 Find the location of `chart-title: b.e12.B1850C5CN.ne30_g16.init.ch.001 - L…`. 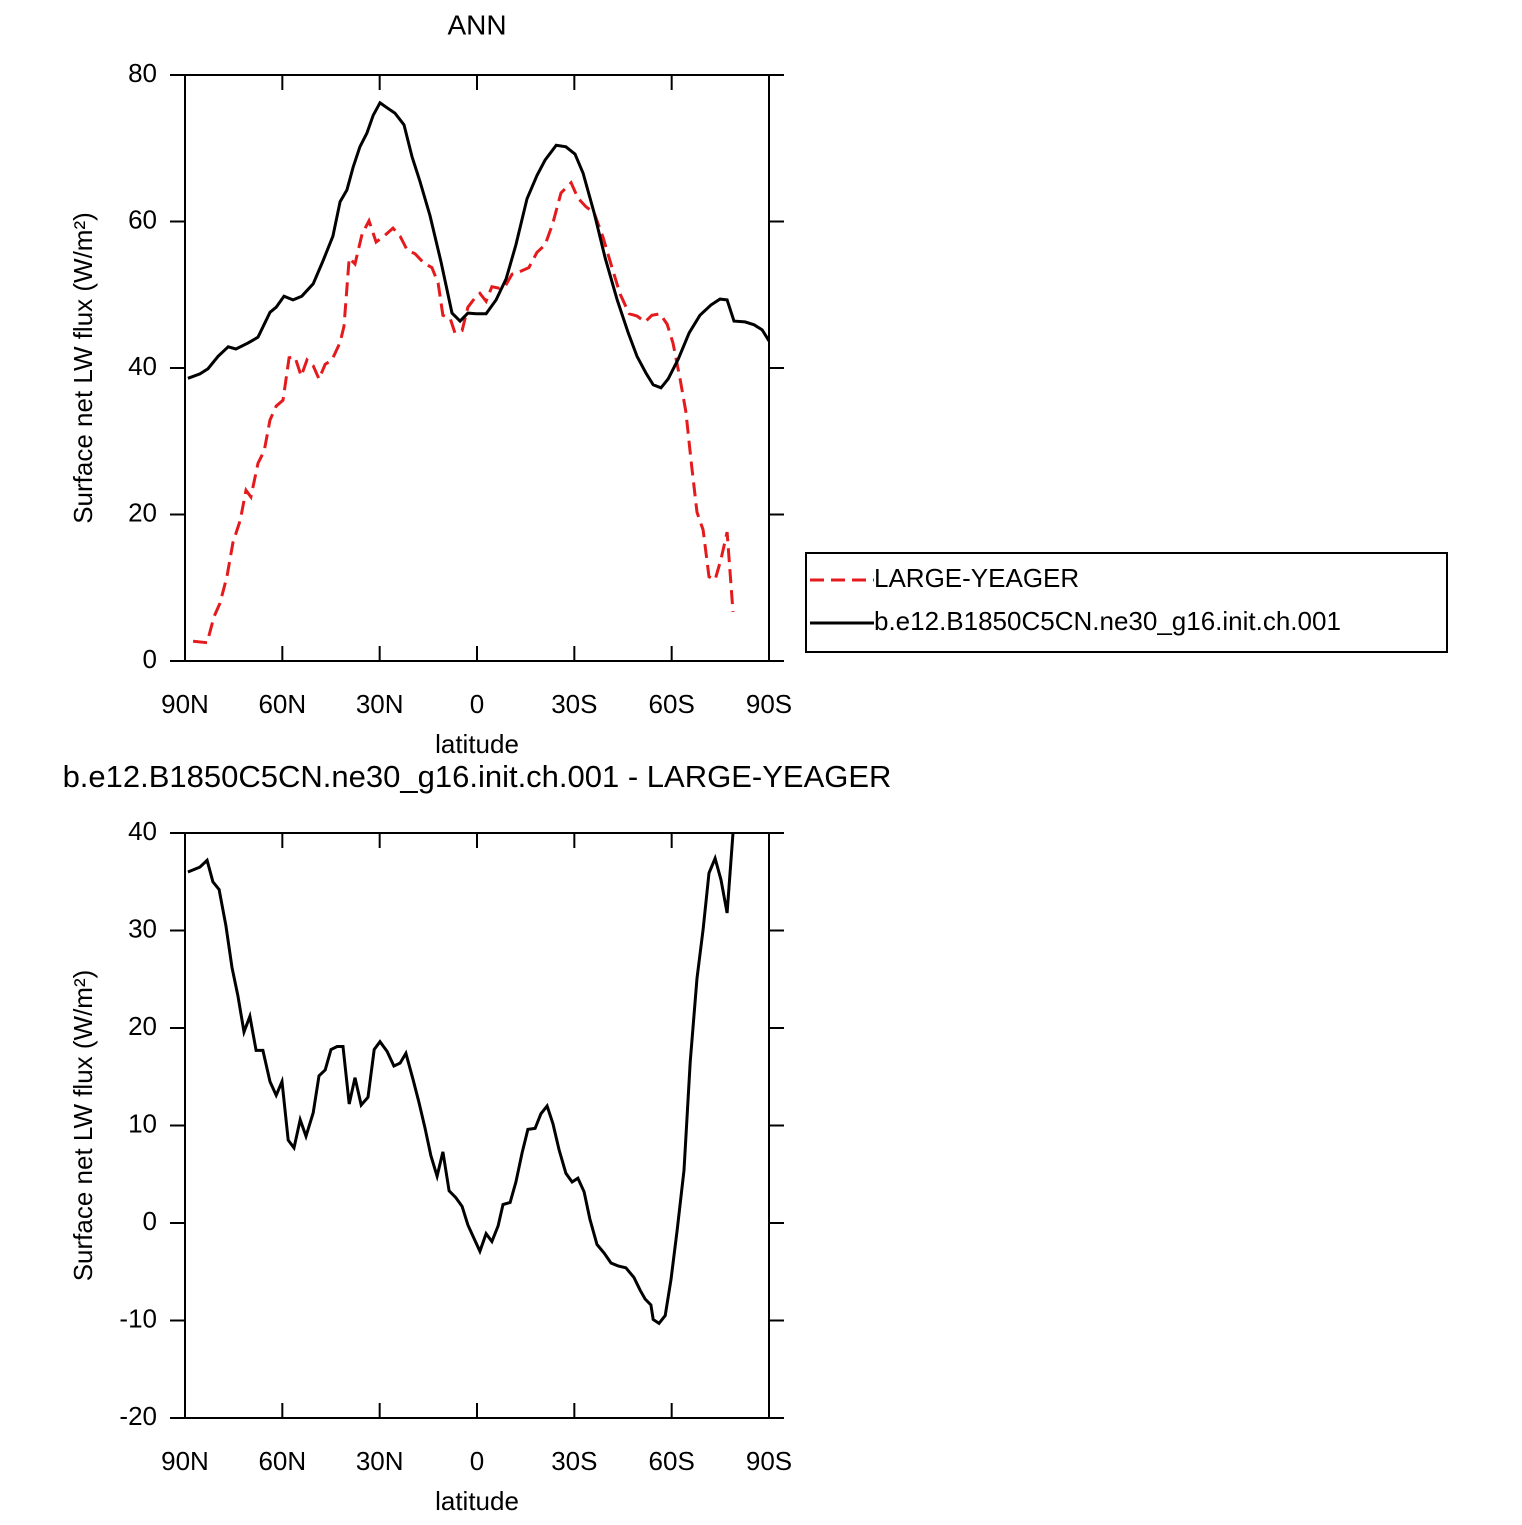

chart-title: b.e12.B1850C5CN.ne30_g16.init.ch.001 - L… is located at coordinates (477, 776).